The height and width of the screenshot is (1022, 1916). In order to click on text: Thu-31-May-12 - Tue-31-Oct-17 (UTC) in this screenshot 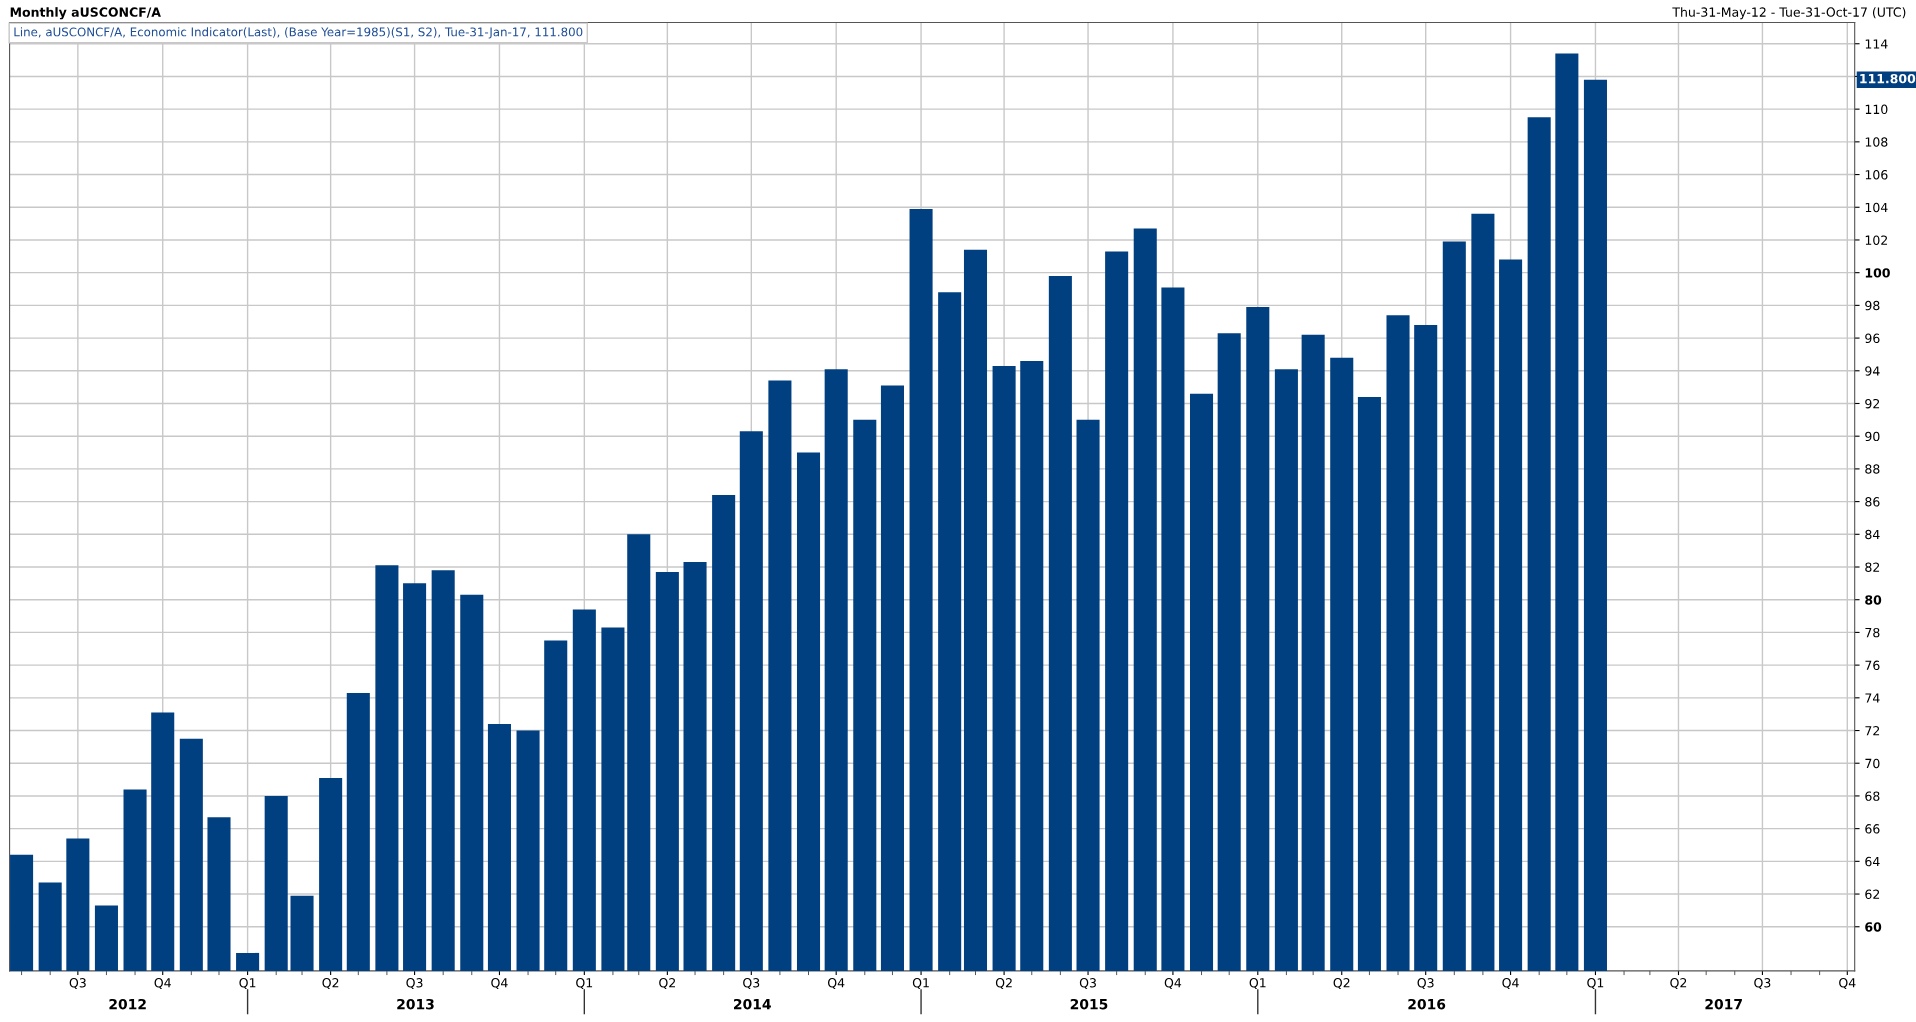, I will do `click(1789, 13)`.